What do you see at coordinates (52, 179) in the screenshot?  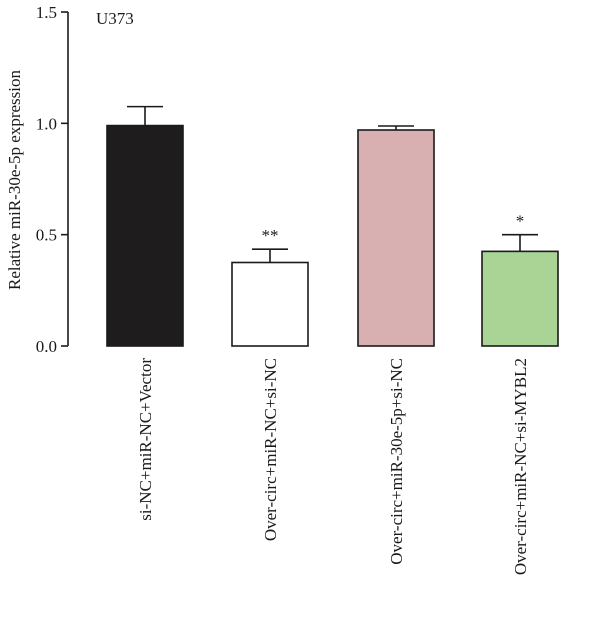 I see `axes: 0.0 0.5 1.0 1.5` at bounding box center [52, 179].